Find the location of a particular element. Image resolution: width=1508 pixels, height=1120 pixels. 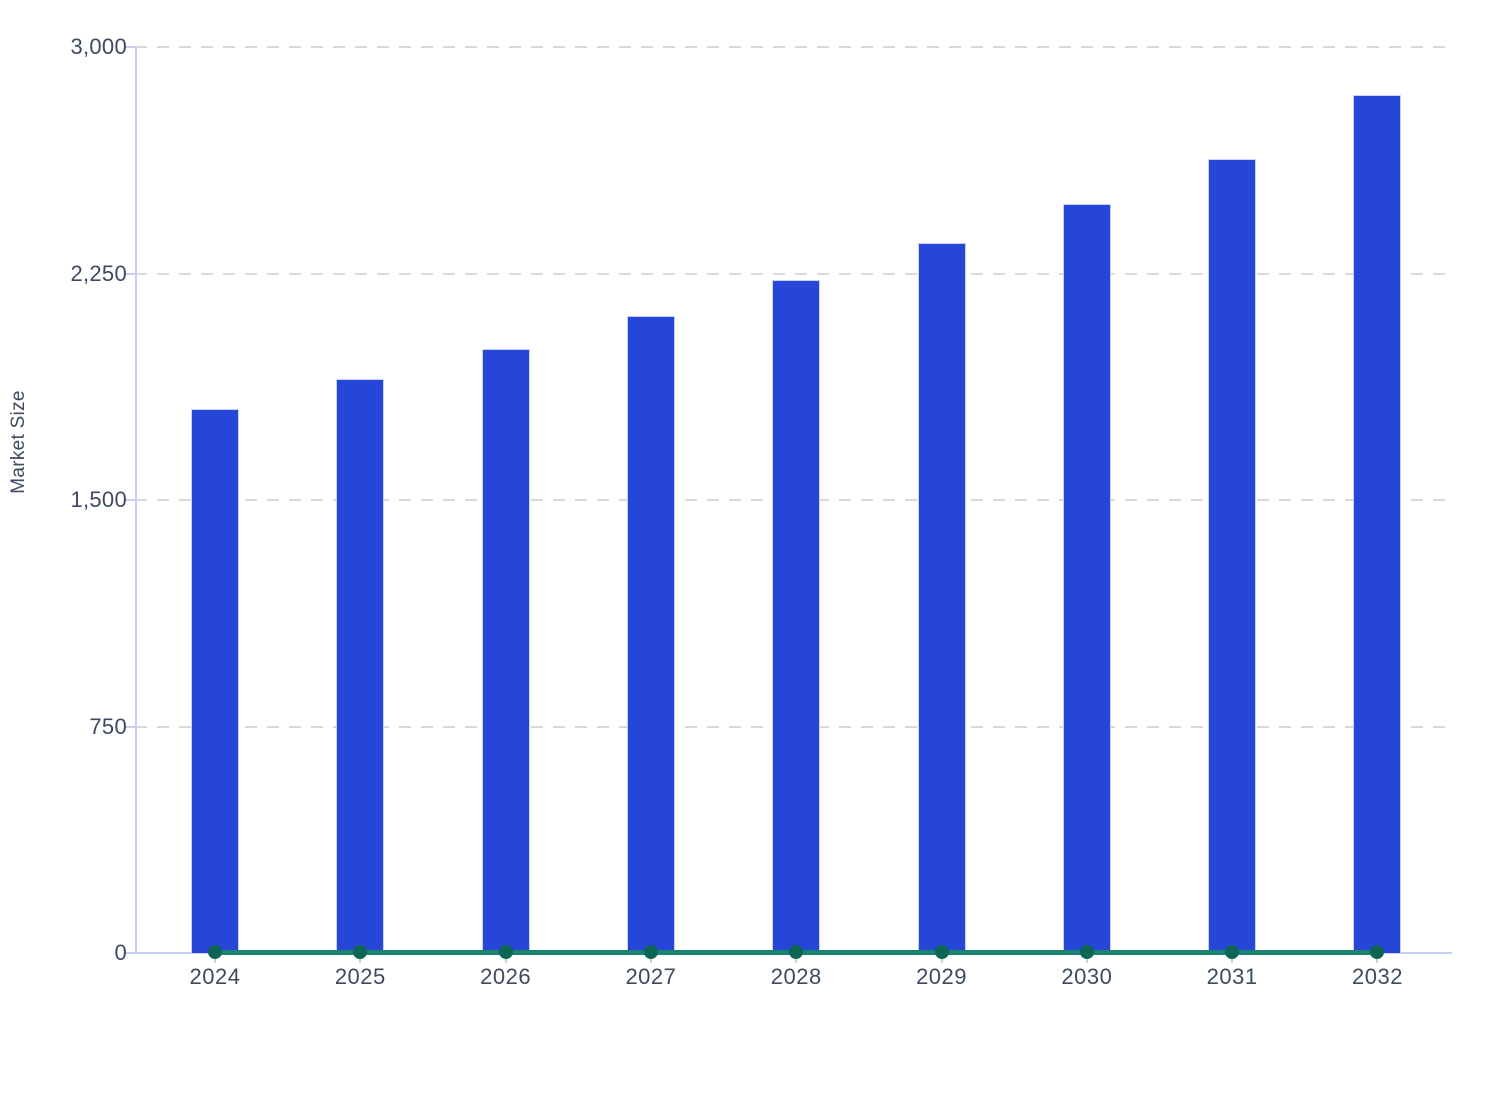

bar-2031 is located at coordinates (1232, 555).